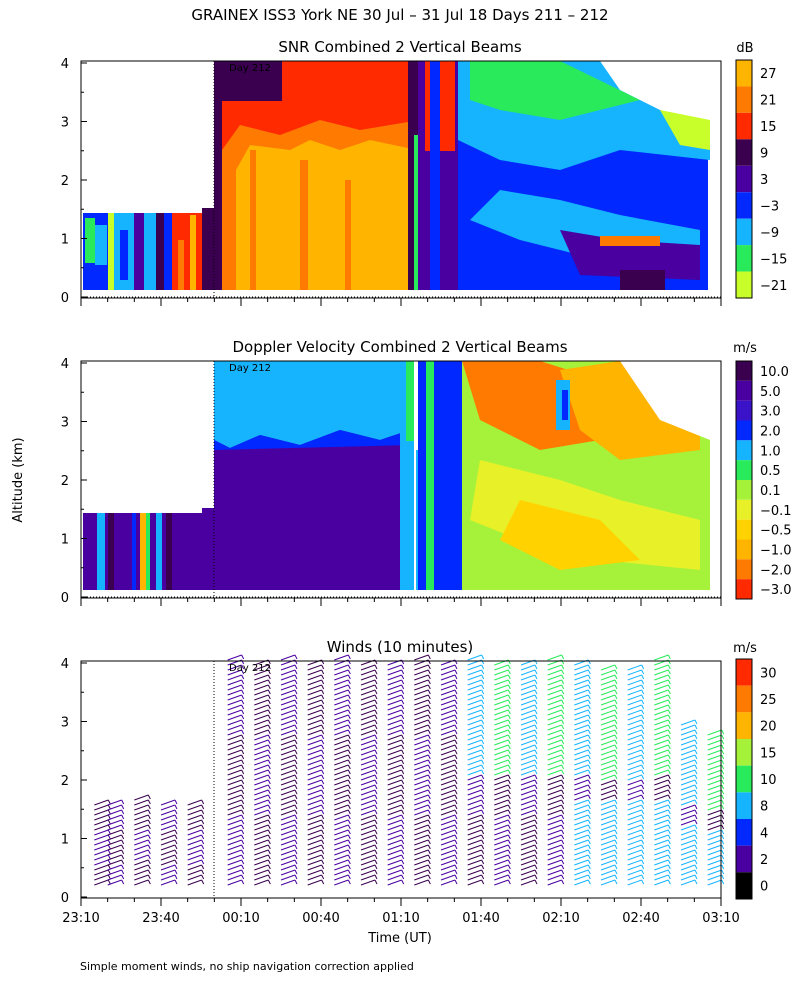 The height and width of the screenshot is (1000, 800). What do you see at coordinates (65, 64) in the screenshot?
I see `y-tick-label: 4` at bounding box center [65, 64].